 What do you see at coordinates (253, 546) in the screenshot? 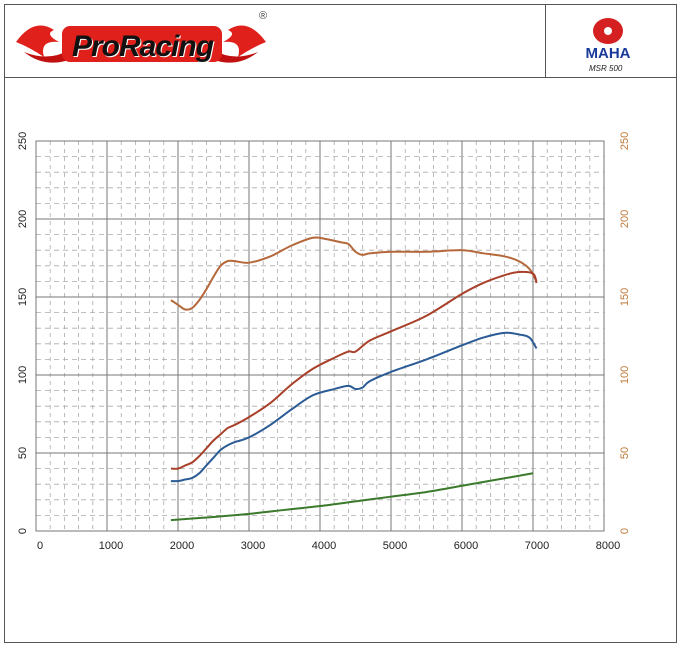
I see `x-tick-label: 3000` at bounding box center [253, 546].